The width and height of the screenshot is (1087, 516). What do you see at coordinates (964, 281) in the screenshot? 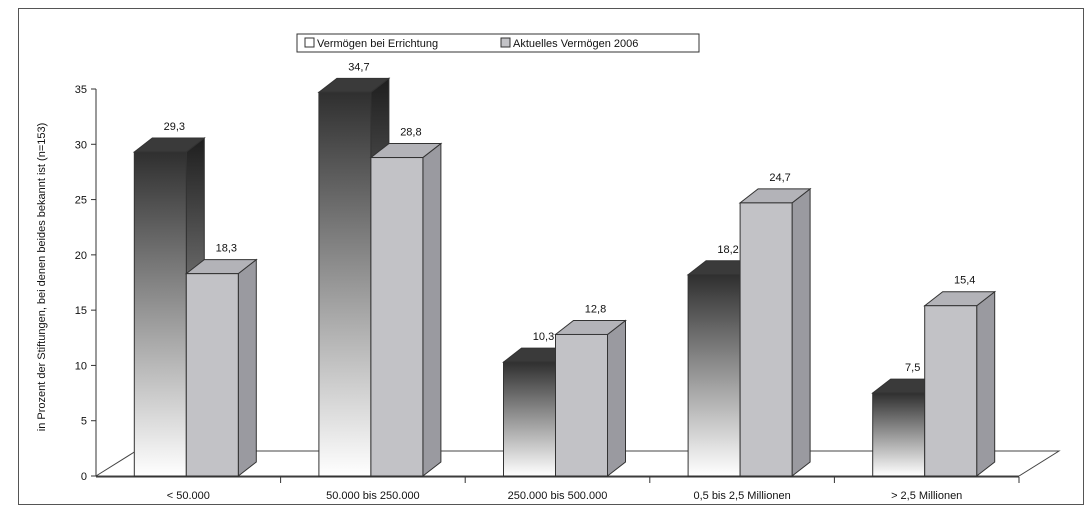
I see `data-label-series-2-5: 15,4` at bounding box center [964, 281].